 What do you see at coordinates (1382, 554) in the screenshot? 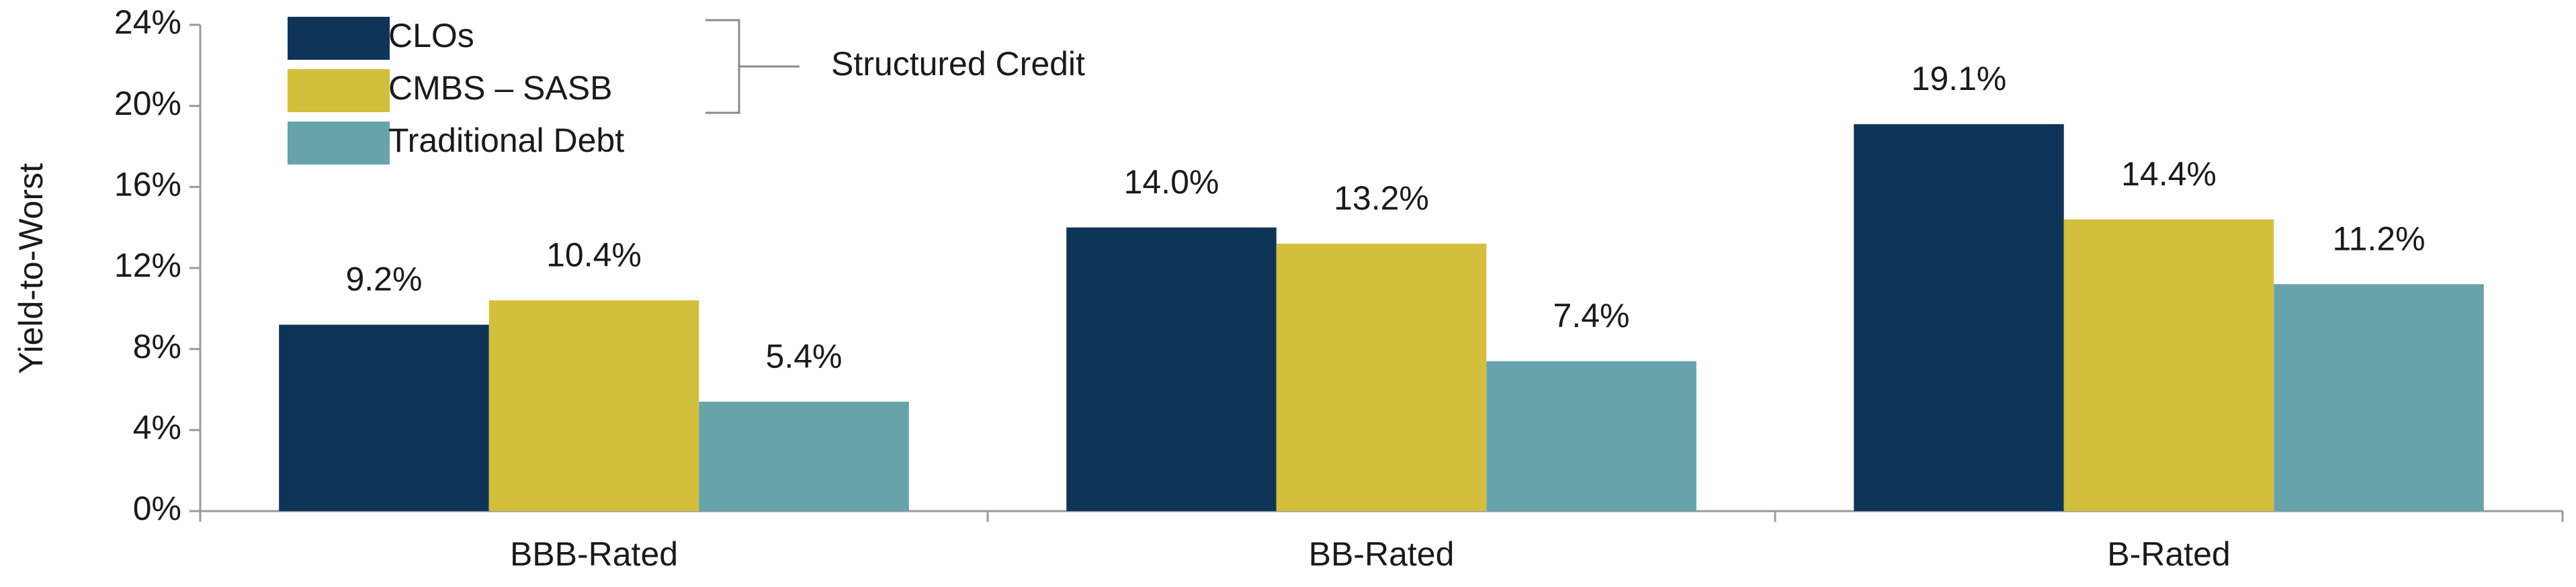
I see `x-tick-label: BB-Rated` at bounding box center [1382, 554].